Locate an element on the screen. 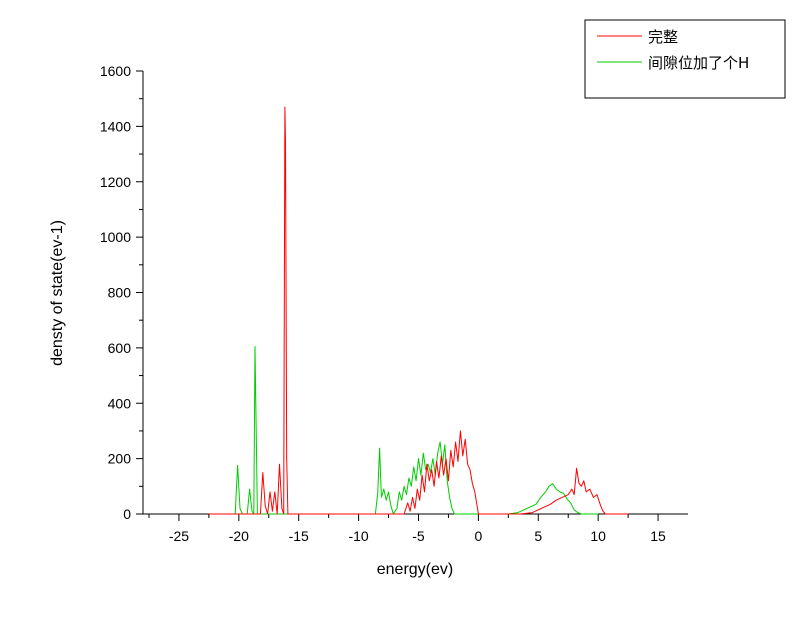  y-axis-ticks: 0 200 400 600 800 1000 1200 1400 1600 is located at coordinates (121, 292).